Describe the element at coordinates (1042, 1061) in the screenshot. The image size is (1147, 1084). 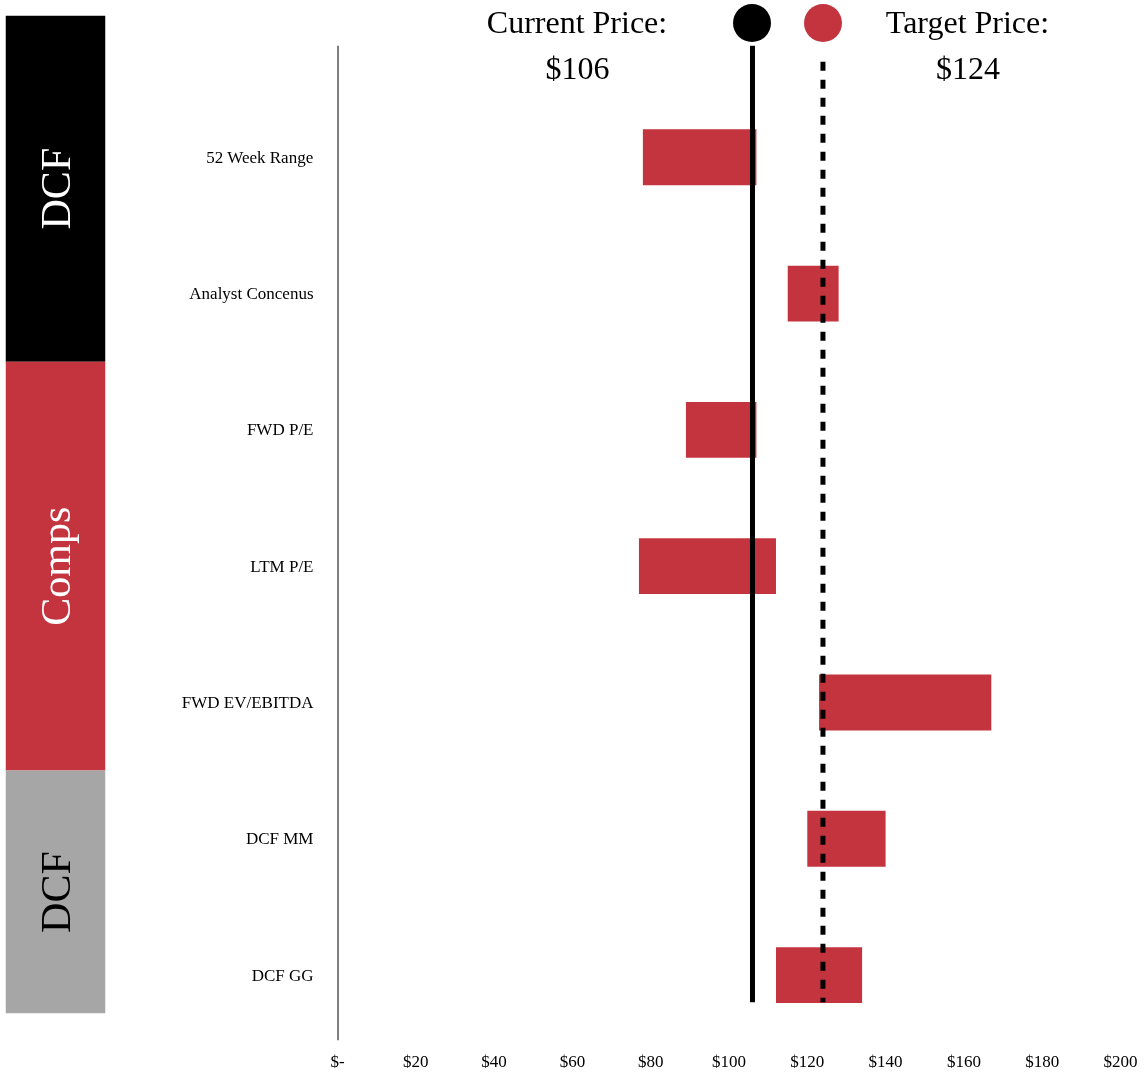
I see `x-tick-label: $180` at that location.